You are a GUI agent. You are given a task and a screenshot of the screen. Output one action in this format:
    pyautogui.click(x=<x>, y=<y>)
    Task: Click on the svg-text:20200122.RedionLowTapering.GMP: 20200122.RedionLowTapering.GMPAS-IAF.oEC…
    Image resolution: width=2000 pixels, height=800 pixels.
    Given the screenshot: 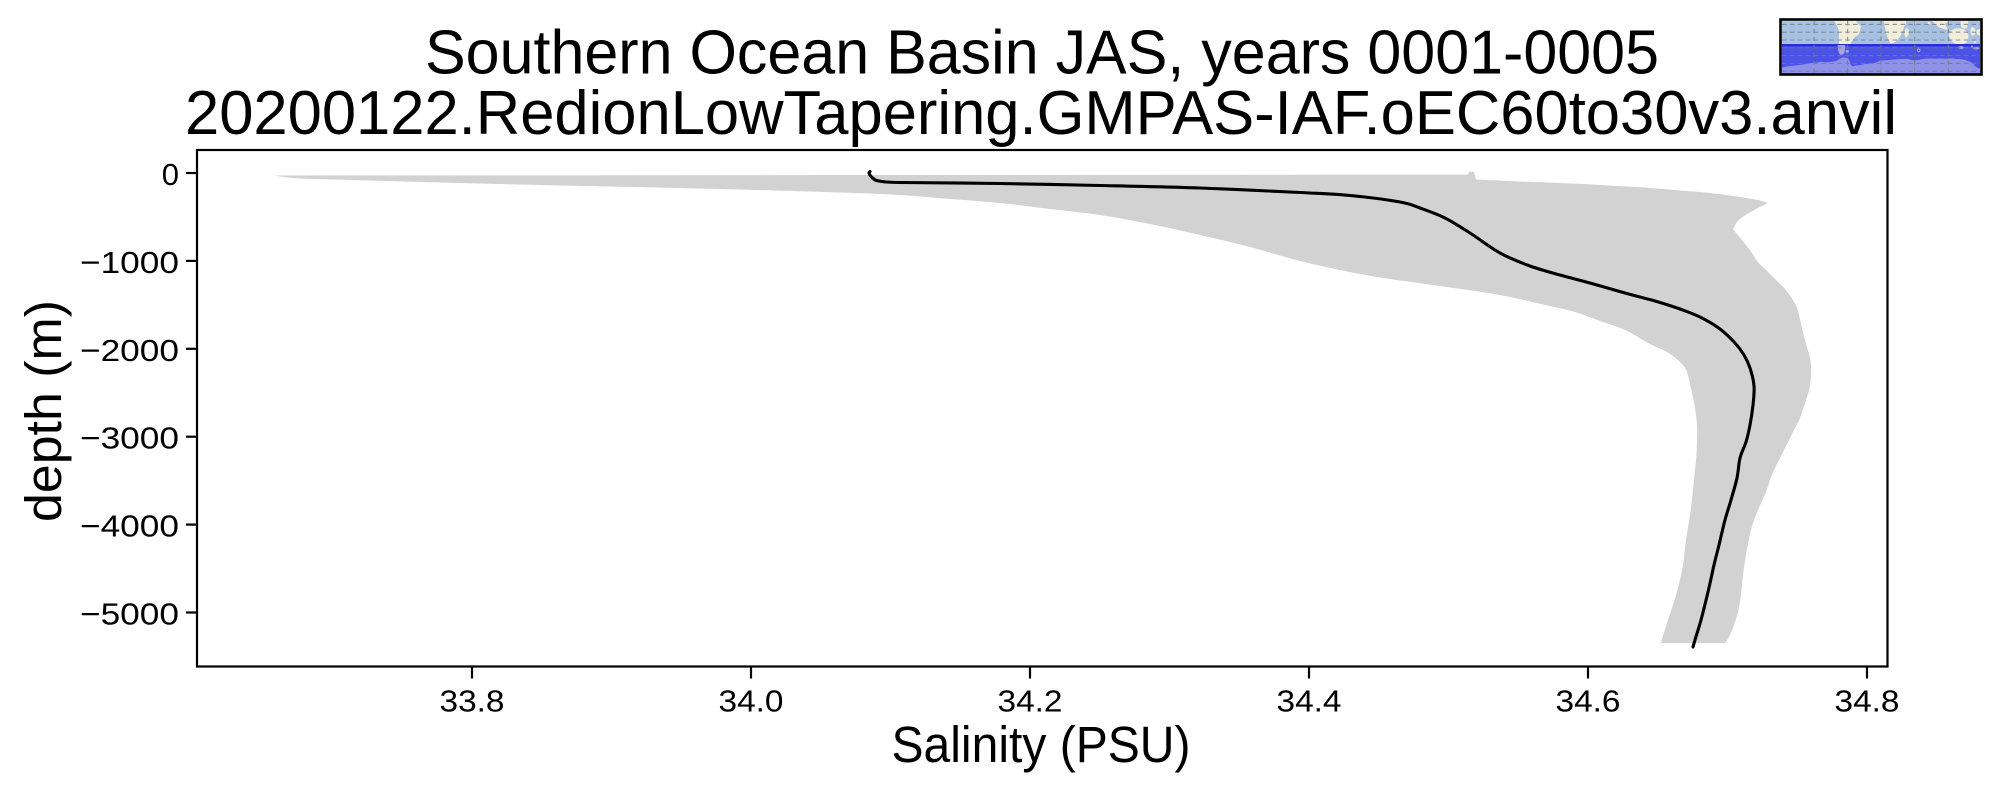 What is the action you would take?
    pyautogui.click(x=1041, y=113)
    